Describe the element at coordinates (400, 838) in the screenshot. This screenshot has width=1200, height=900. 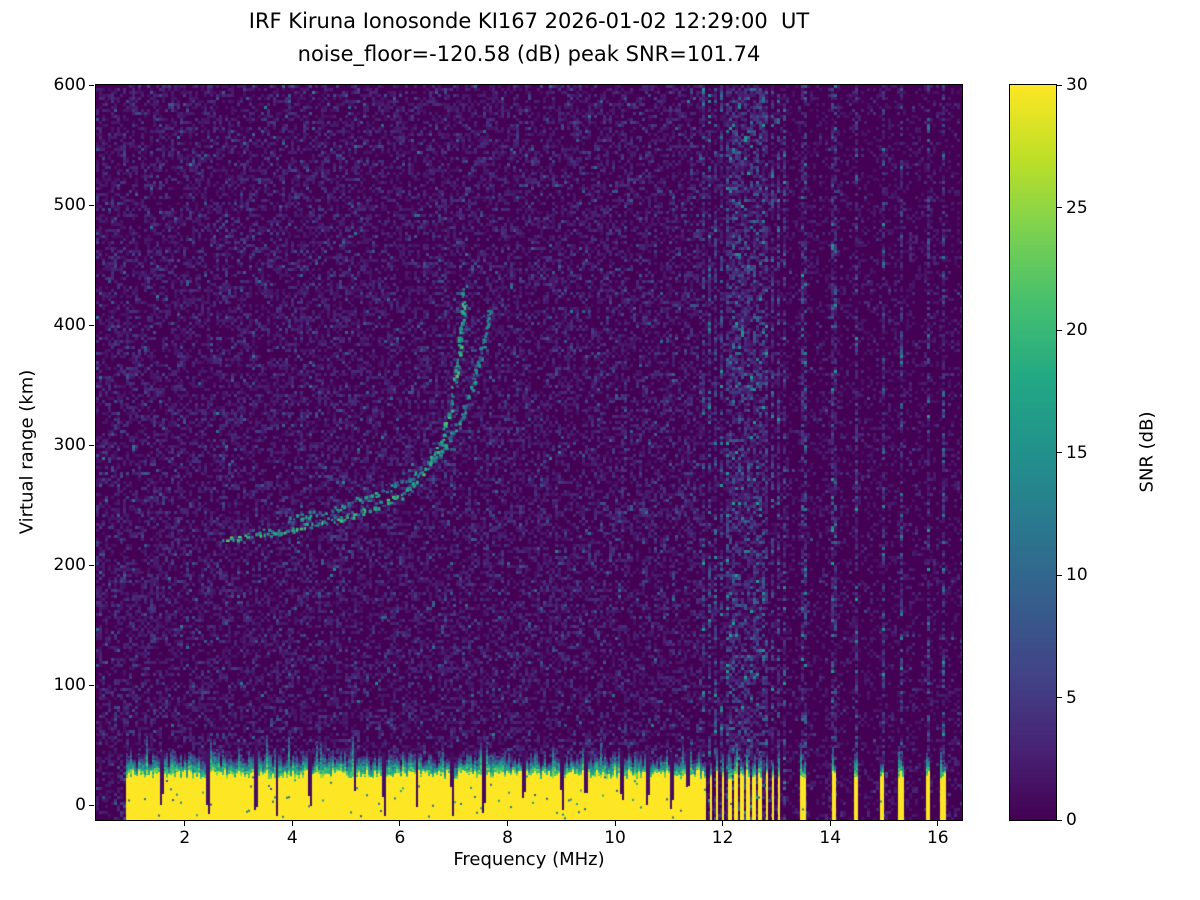
I see `x-tick-label: 6` at that location.